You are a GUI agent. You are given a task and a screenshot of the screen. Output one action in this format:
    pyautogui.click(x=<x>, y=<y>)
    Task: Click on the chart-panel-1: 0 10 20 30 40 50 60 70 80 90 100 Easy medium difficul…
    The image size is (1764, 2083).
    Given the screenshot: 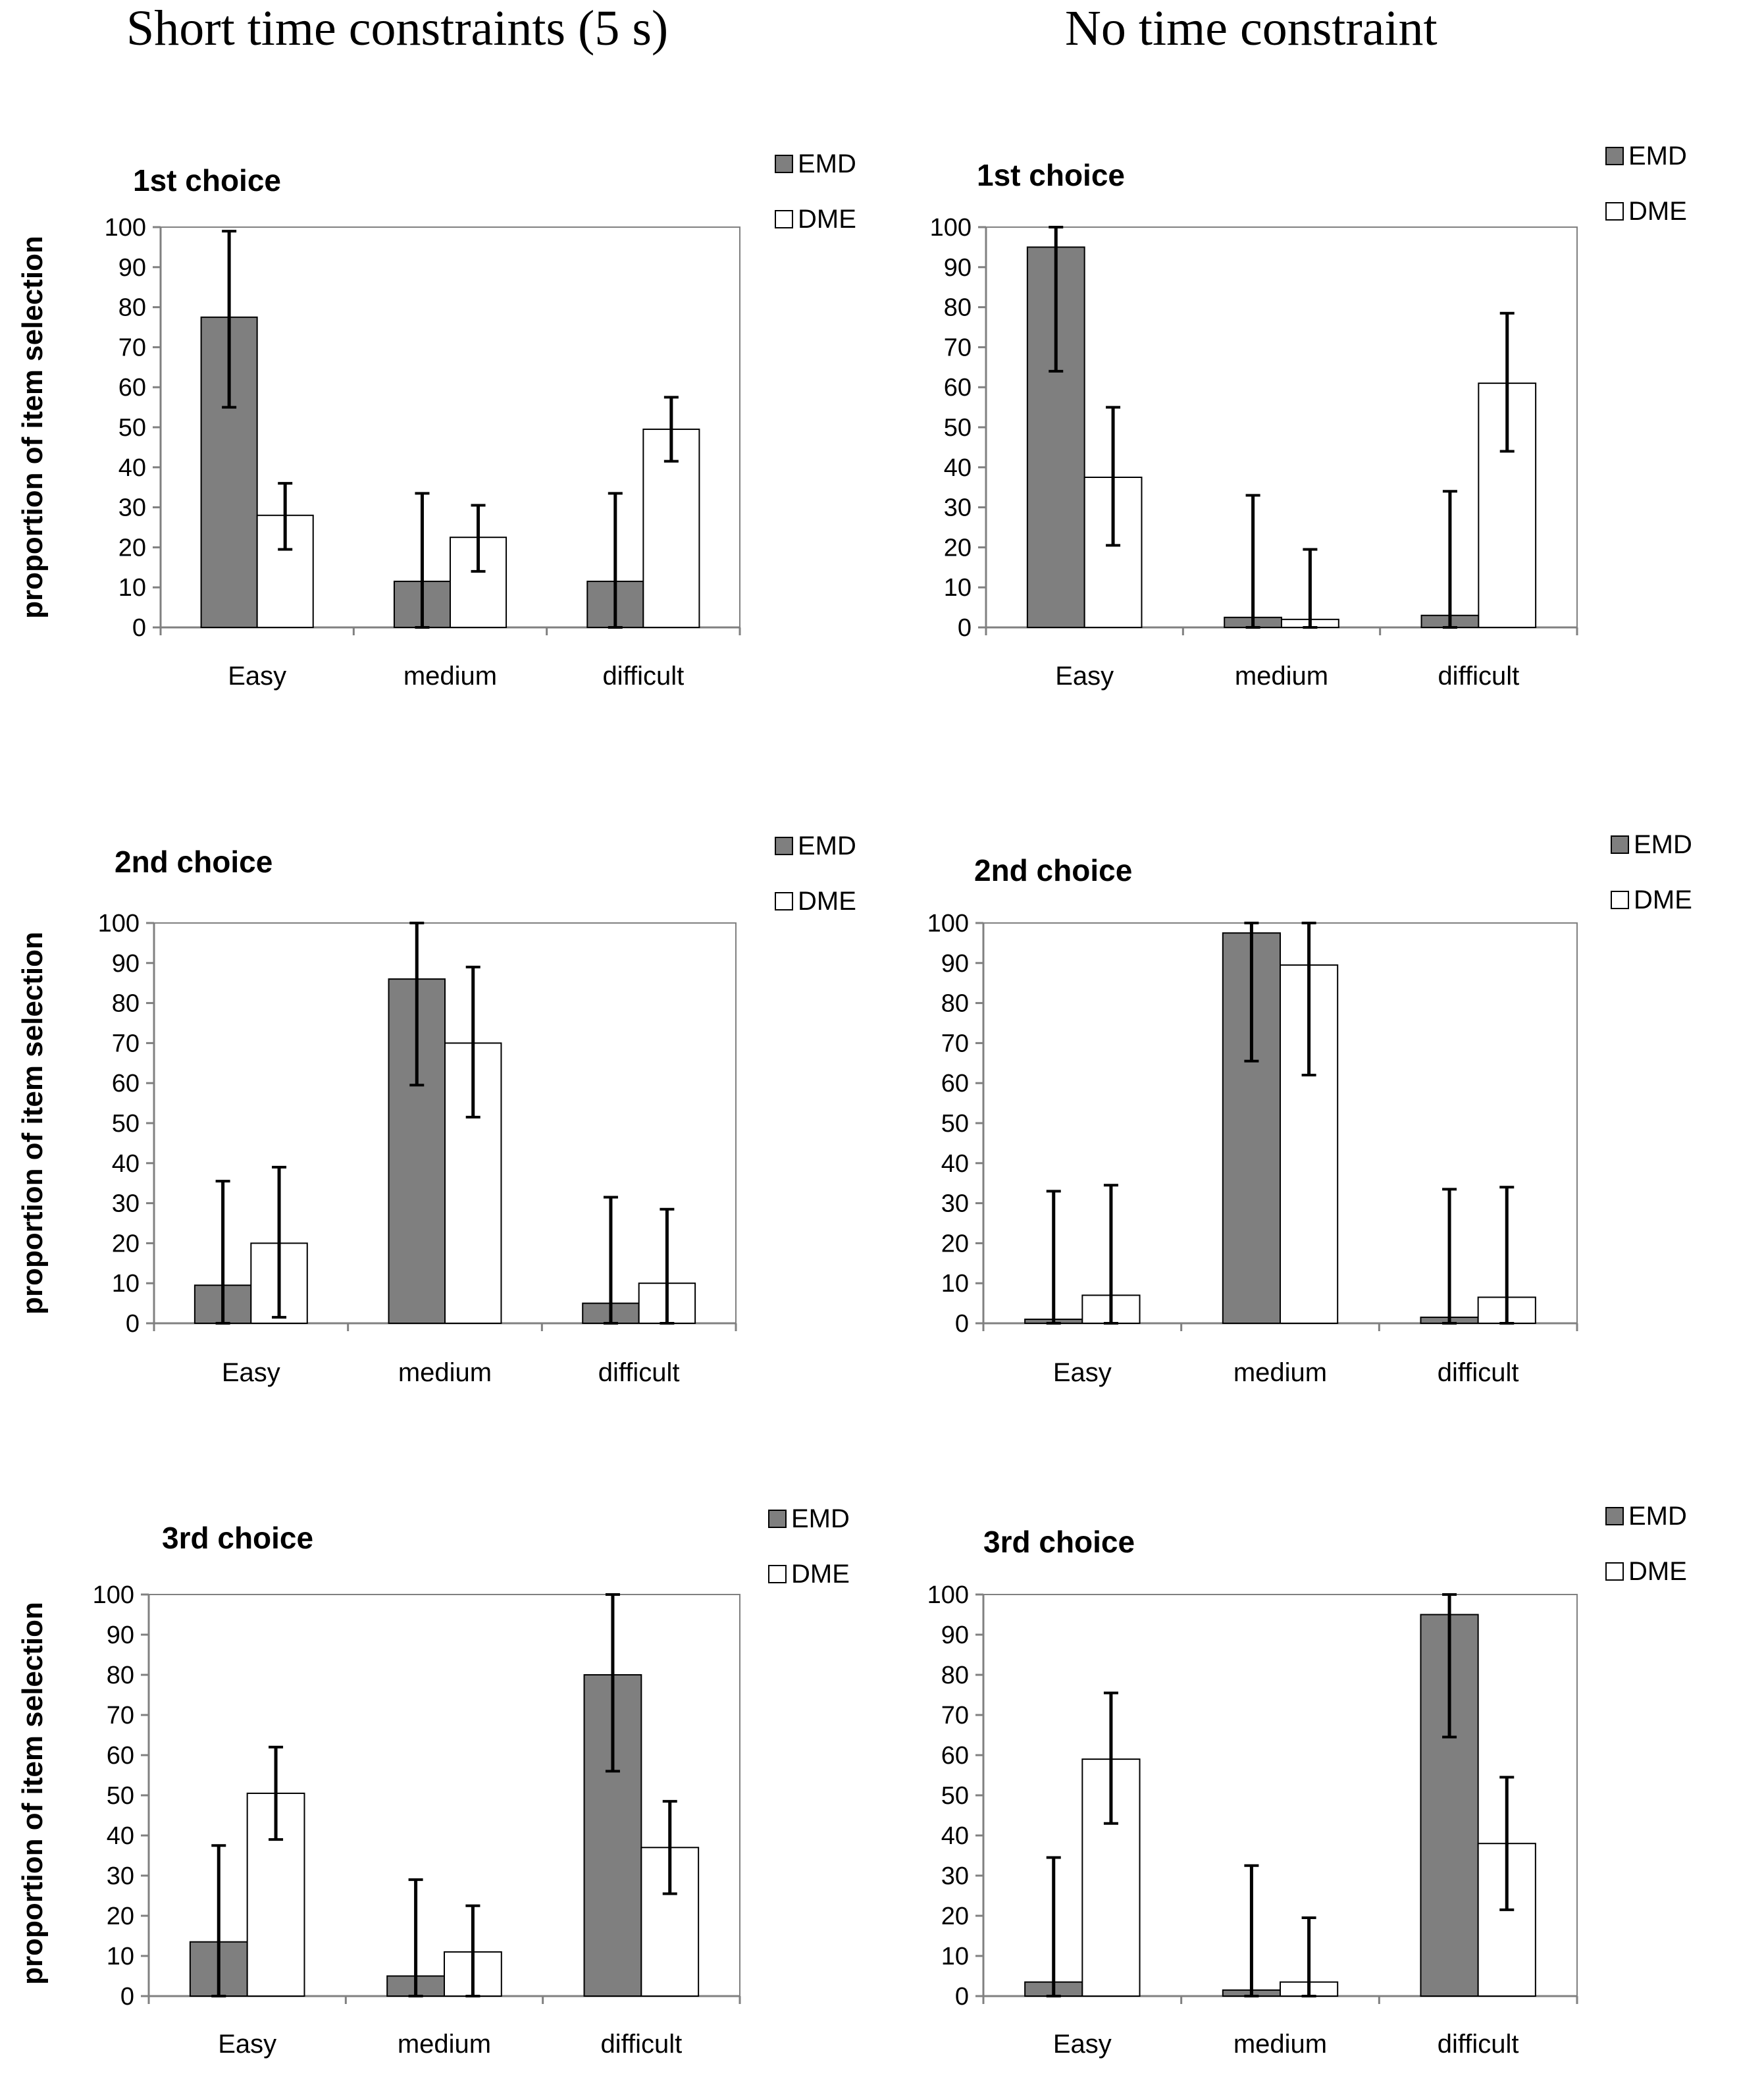 What is the action you would take?
    pyautogui.click(x=436, y=420)
    